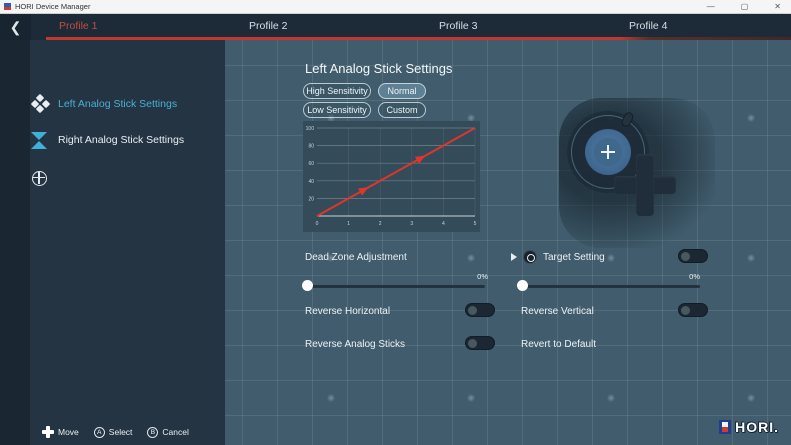 The image size is (791, 445). I want to click on os-title-bar: HORI Device Manager — ▢ ✕, so click(395, 7).